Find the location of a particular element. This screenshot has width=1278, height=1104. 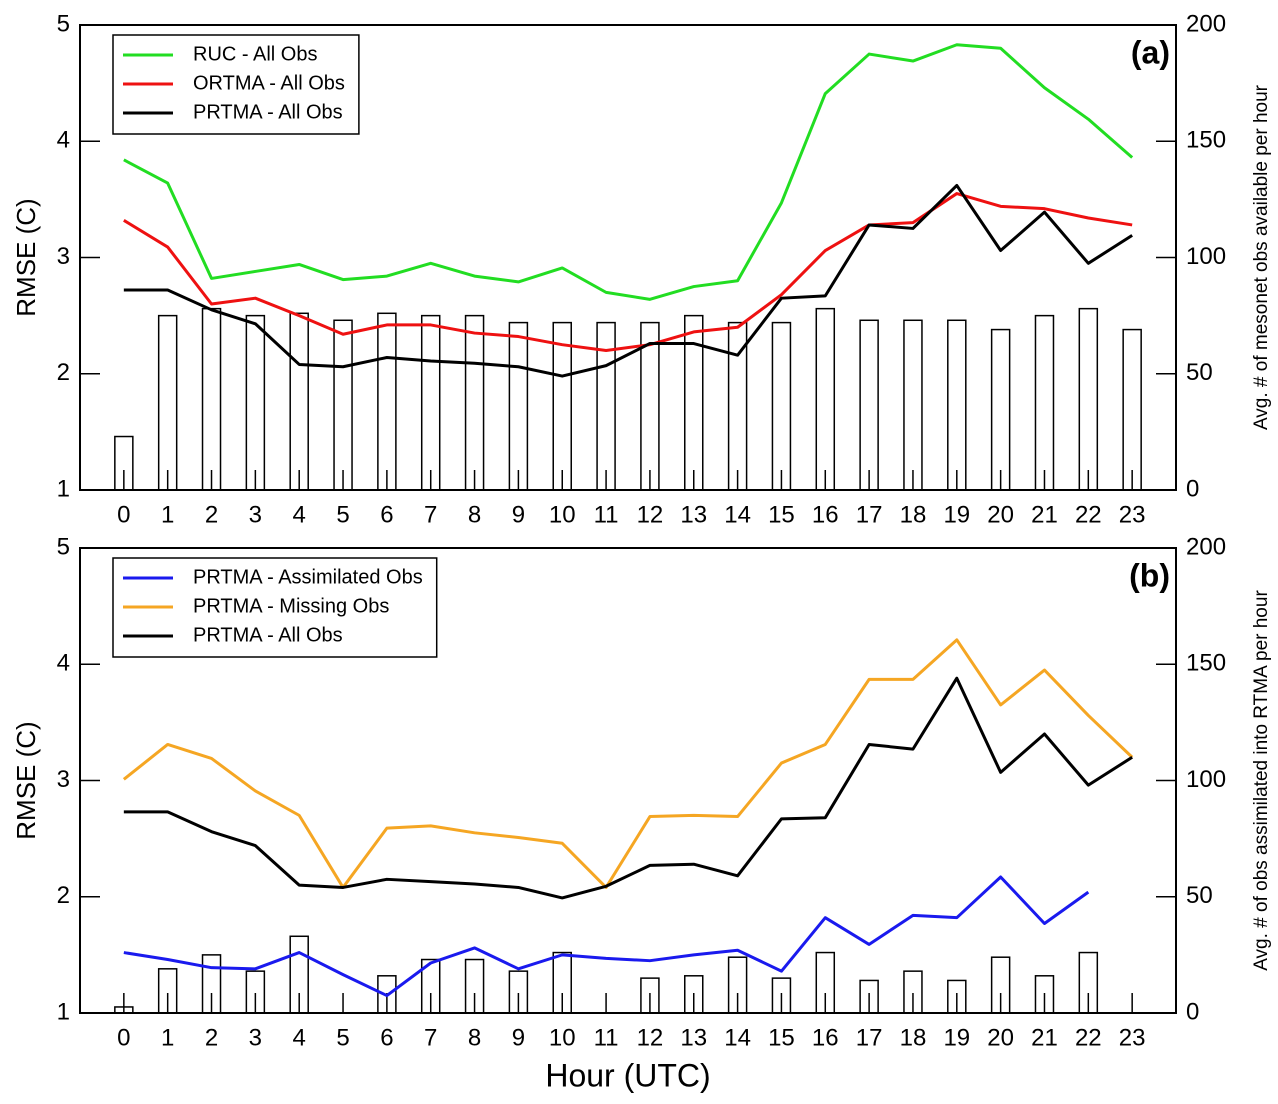

legend-label: PRTMA - Missing Obs is located at coordinates (291, 606).